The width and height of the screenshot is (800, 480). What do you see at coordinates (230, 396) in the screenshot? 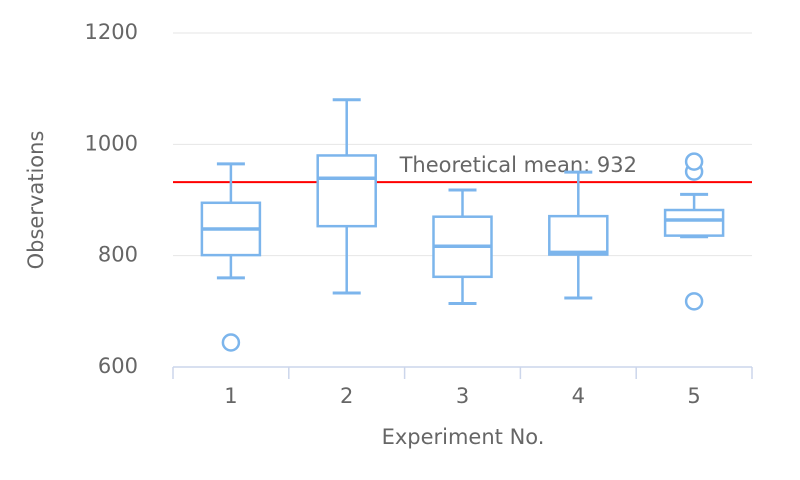
I see `x-tick-label: 1` at bounding box center [230, 396].